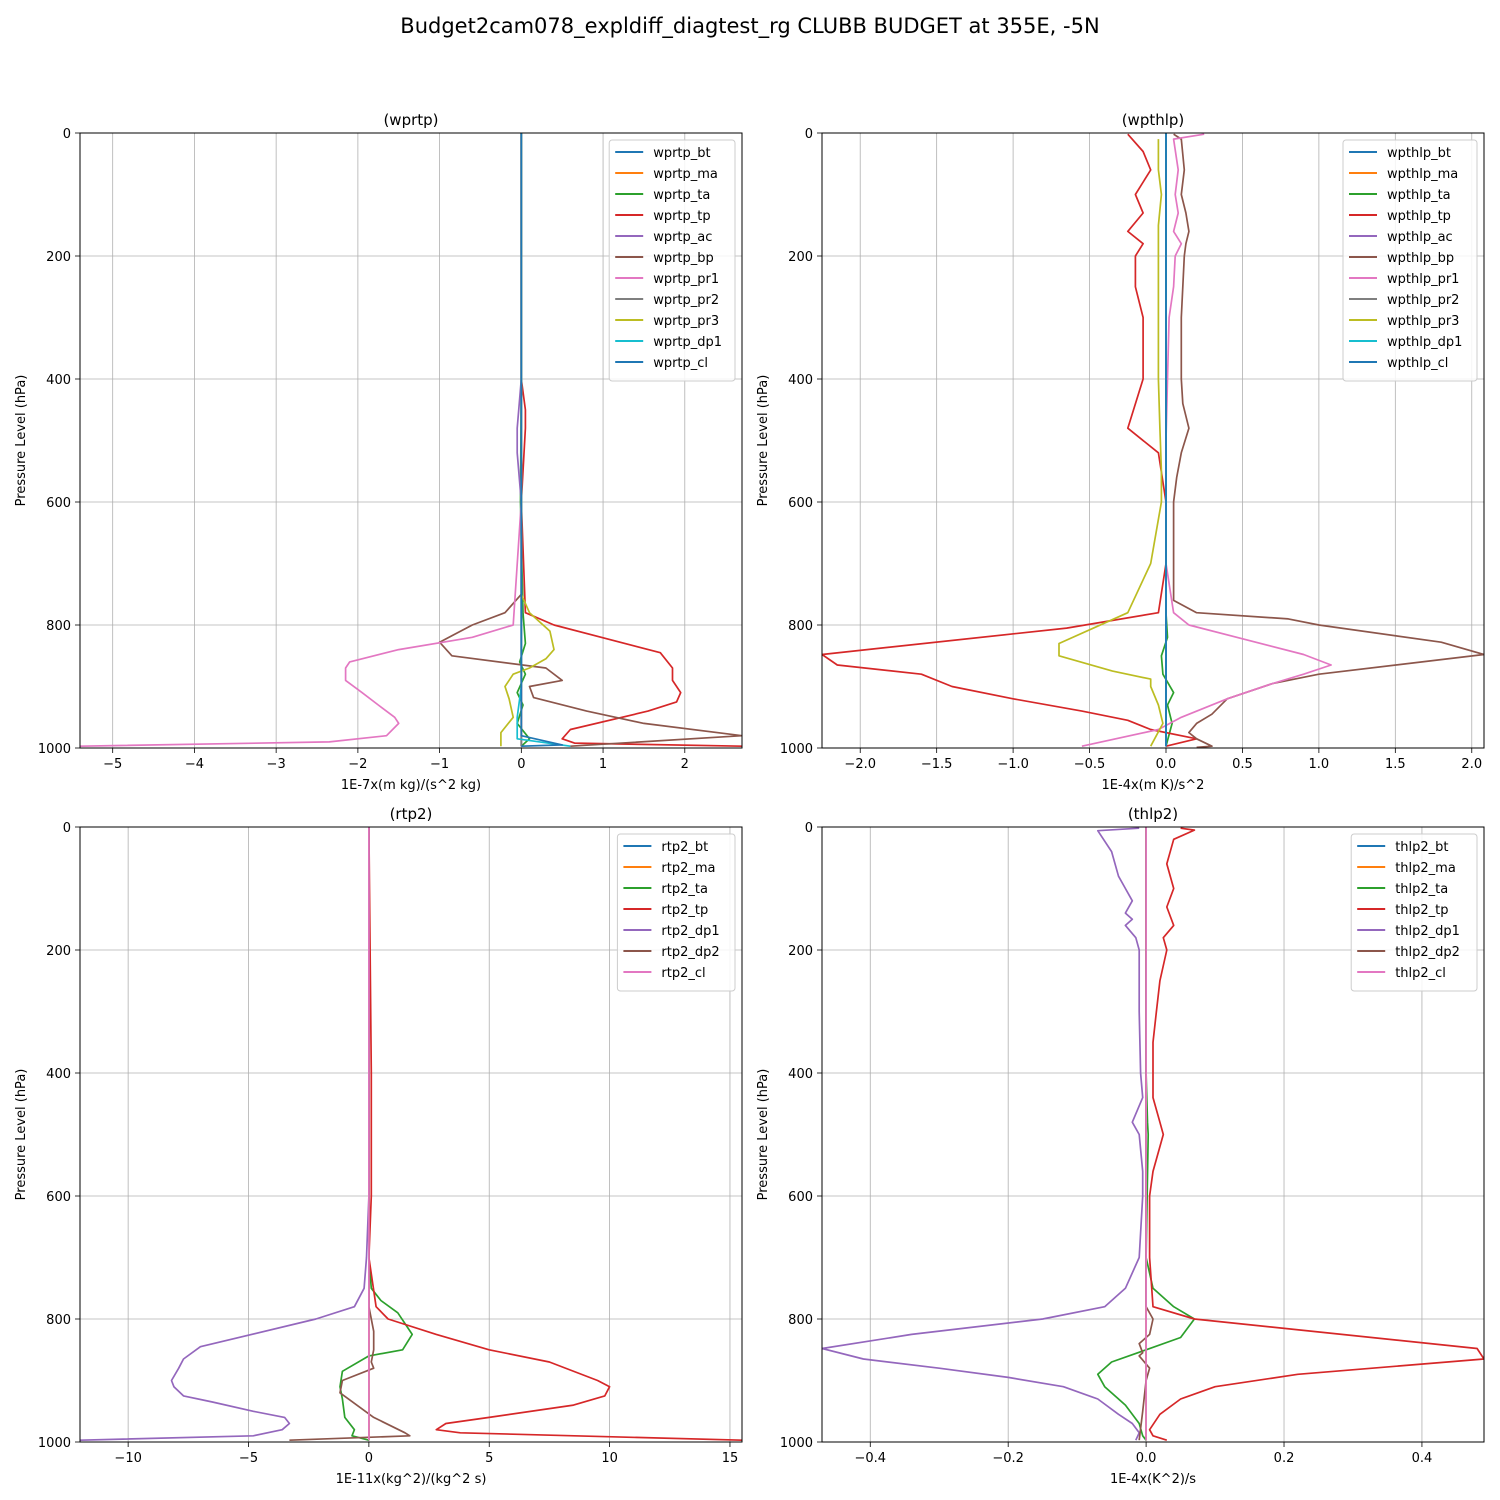 The width and height of the screenshot is (1500, 1500). Describe the element at coordinates (609, 1458) in the screenshot. I see `x-tick-label: 10` at that location.